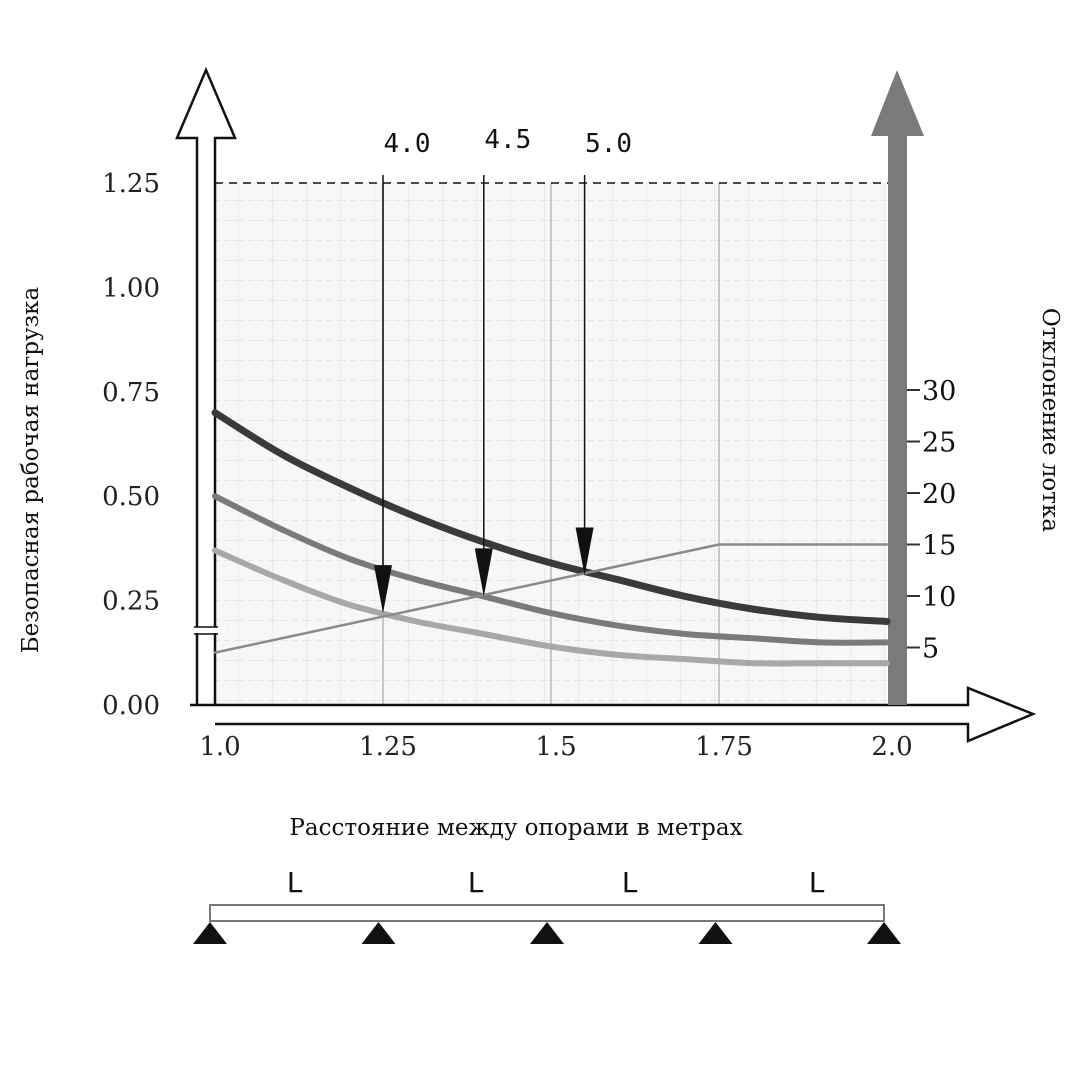 Image resolution: width=1069 pixels, height=1069 pixels. What do you see at coordinates (630, 882) in the screenshot?
I see `span-label-2: L` at bounding box center [630, 882].